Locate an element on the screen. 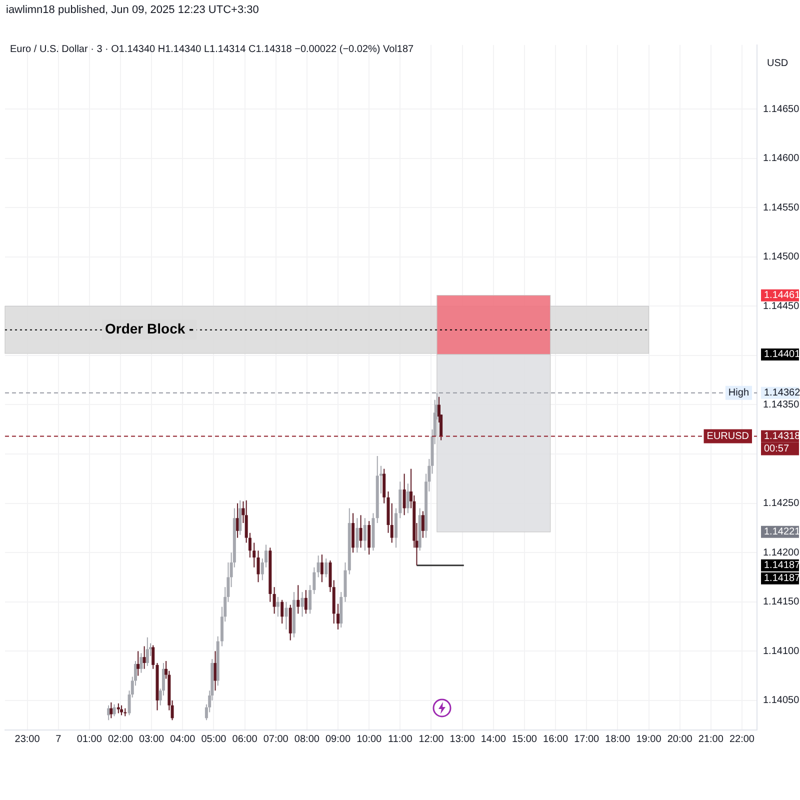 This screenshot has height=800, width=800. text: 00:57 is located at coordinates (777, 449).